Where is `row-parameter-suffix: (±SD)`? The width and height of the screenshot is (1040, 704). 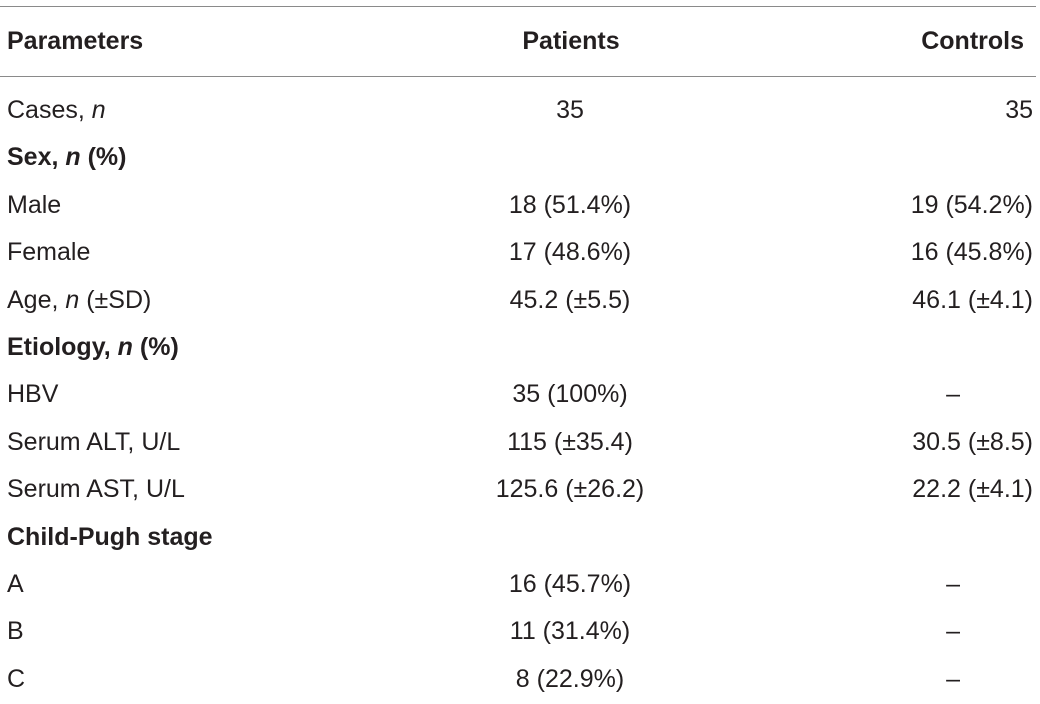
row-parameter-suffix: (±SD) is located at coordinates (115, 299).